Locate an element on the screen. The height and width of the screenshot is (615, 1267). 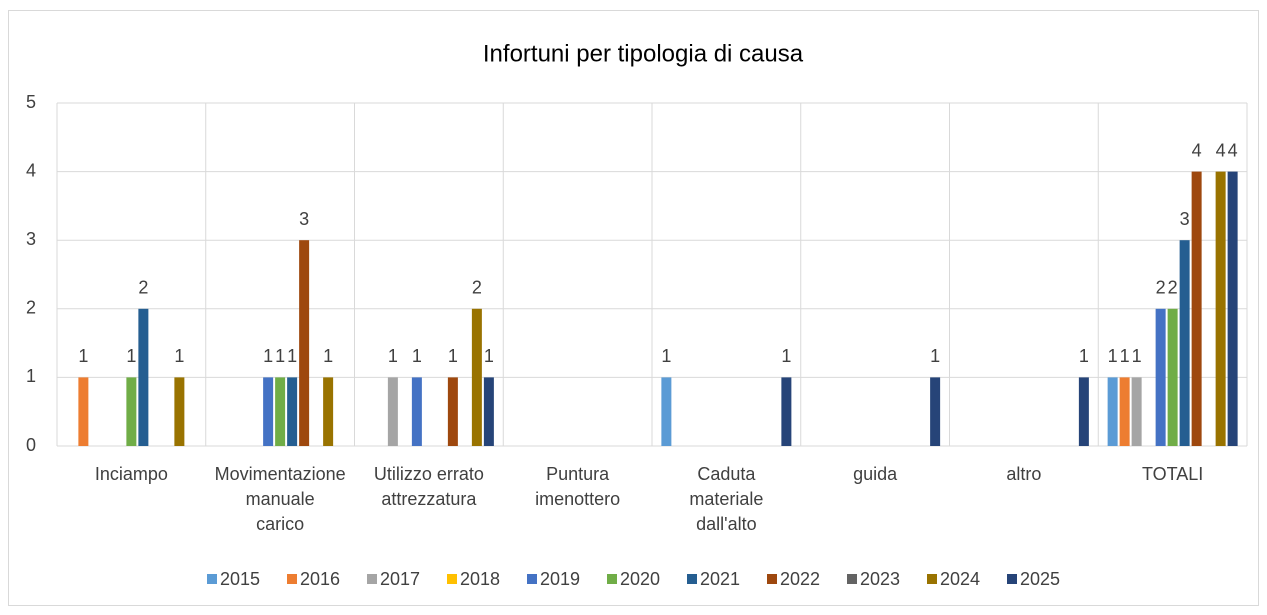
legend-label: 2025 is located at coordinates (1040, 579).